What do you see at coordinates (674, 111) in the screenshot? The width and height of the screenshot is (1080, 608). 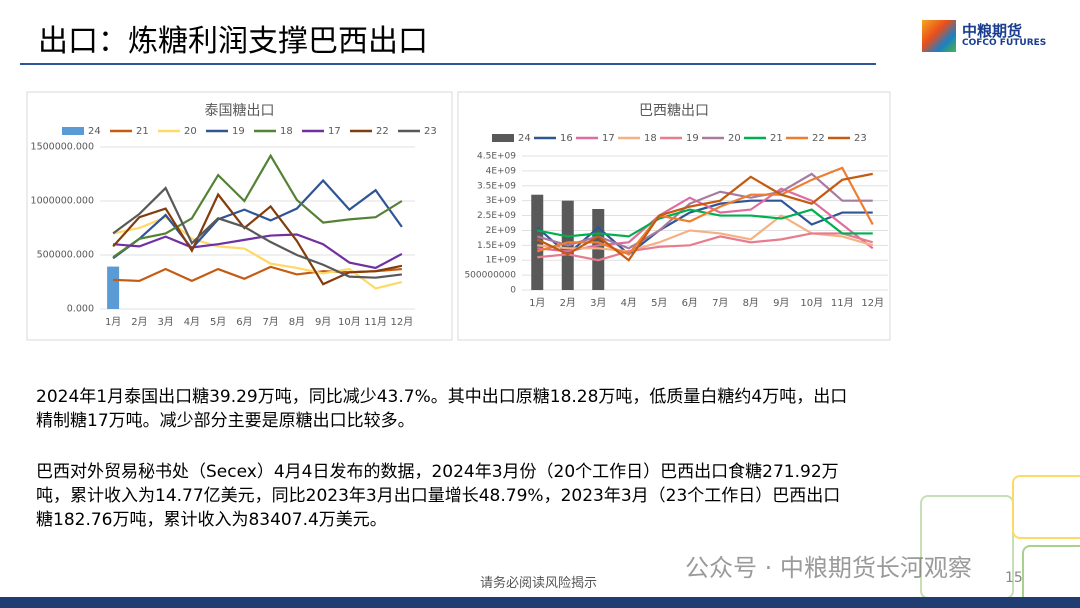 I see `chart-title: 巴西糖出口` at bounding box center [674, 111].